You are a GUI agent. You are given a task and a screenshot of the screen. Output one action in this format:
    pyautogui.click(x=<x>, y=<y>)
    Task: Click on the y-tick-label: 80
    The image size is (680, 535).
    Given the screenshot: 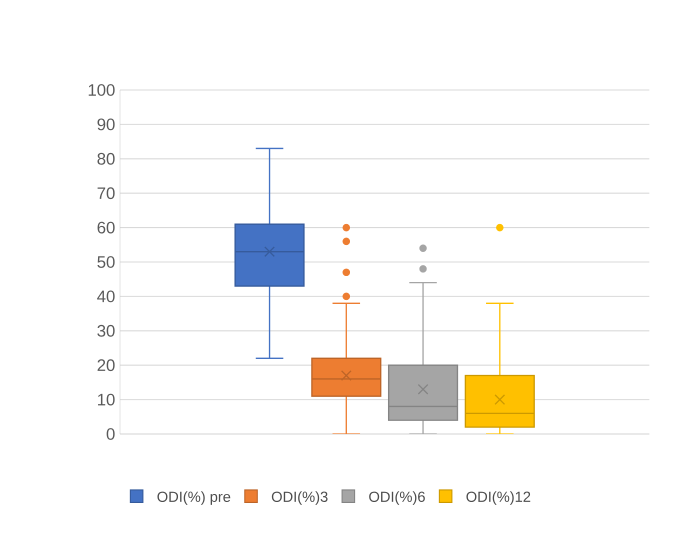 What is the action you would take?
    pyautogui.click(x=106, y=158)
    